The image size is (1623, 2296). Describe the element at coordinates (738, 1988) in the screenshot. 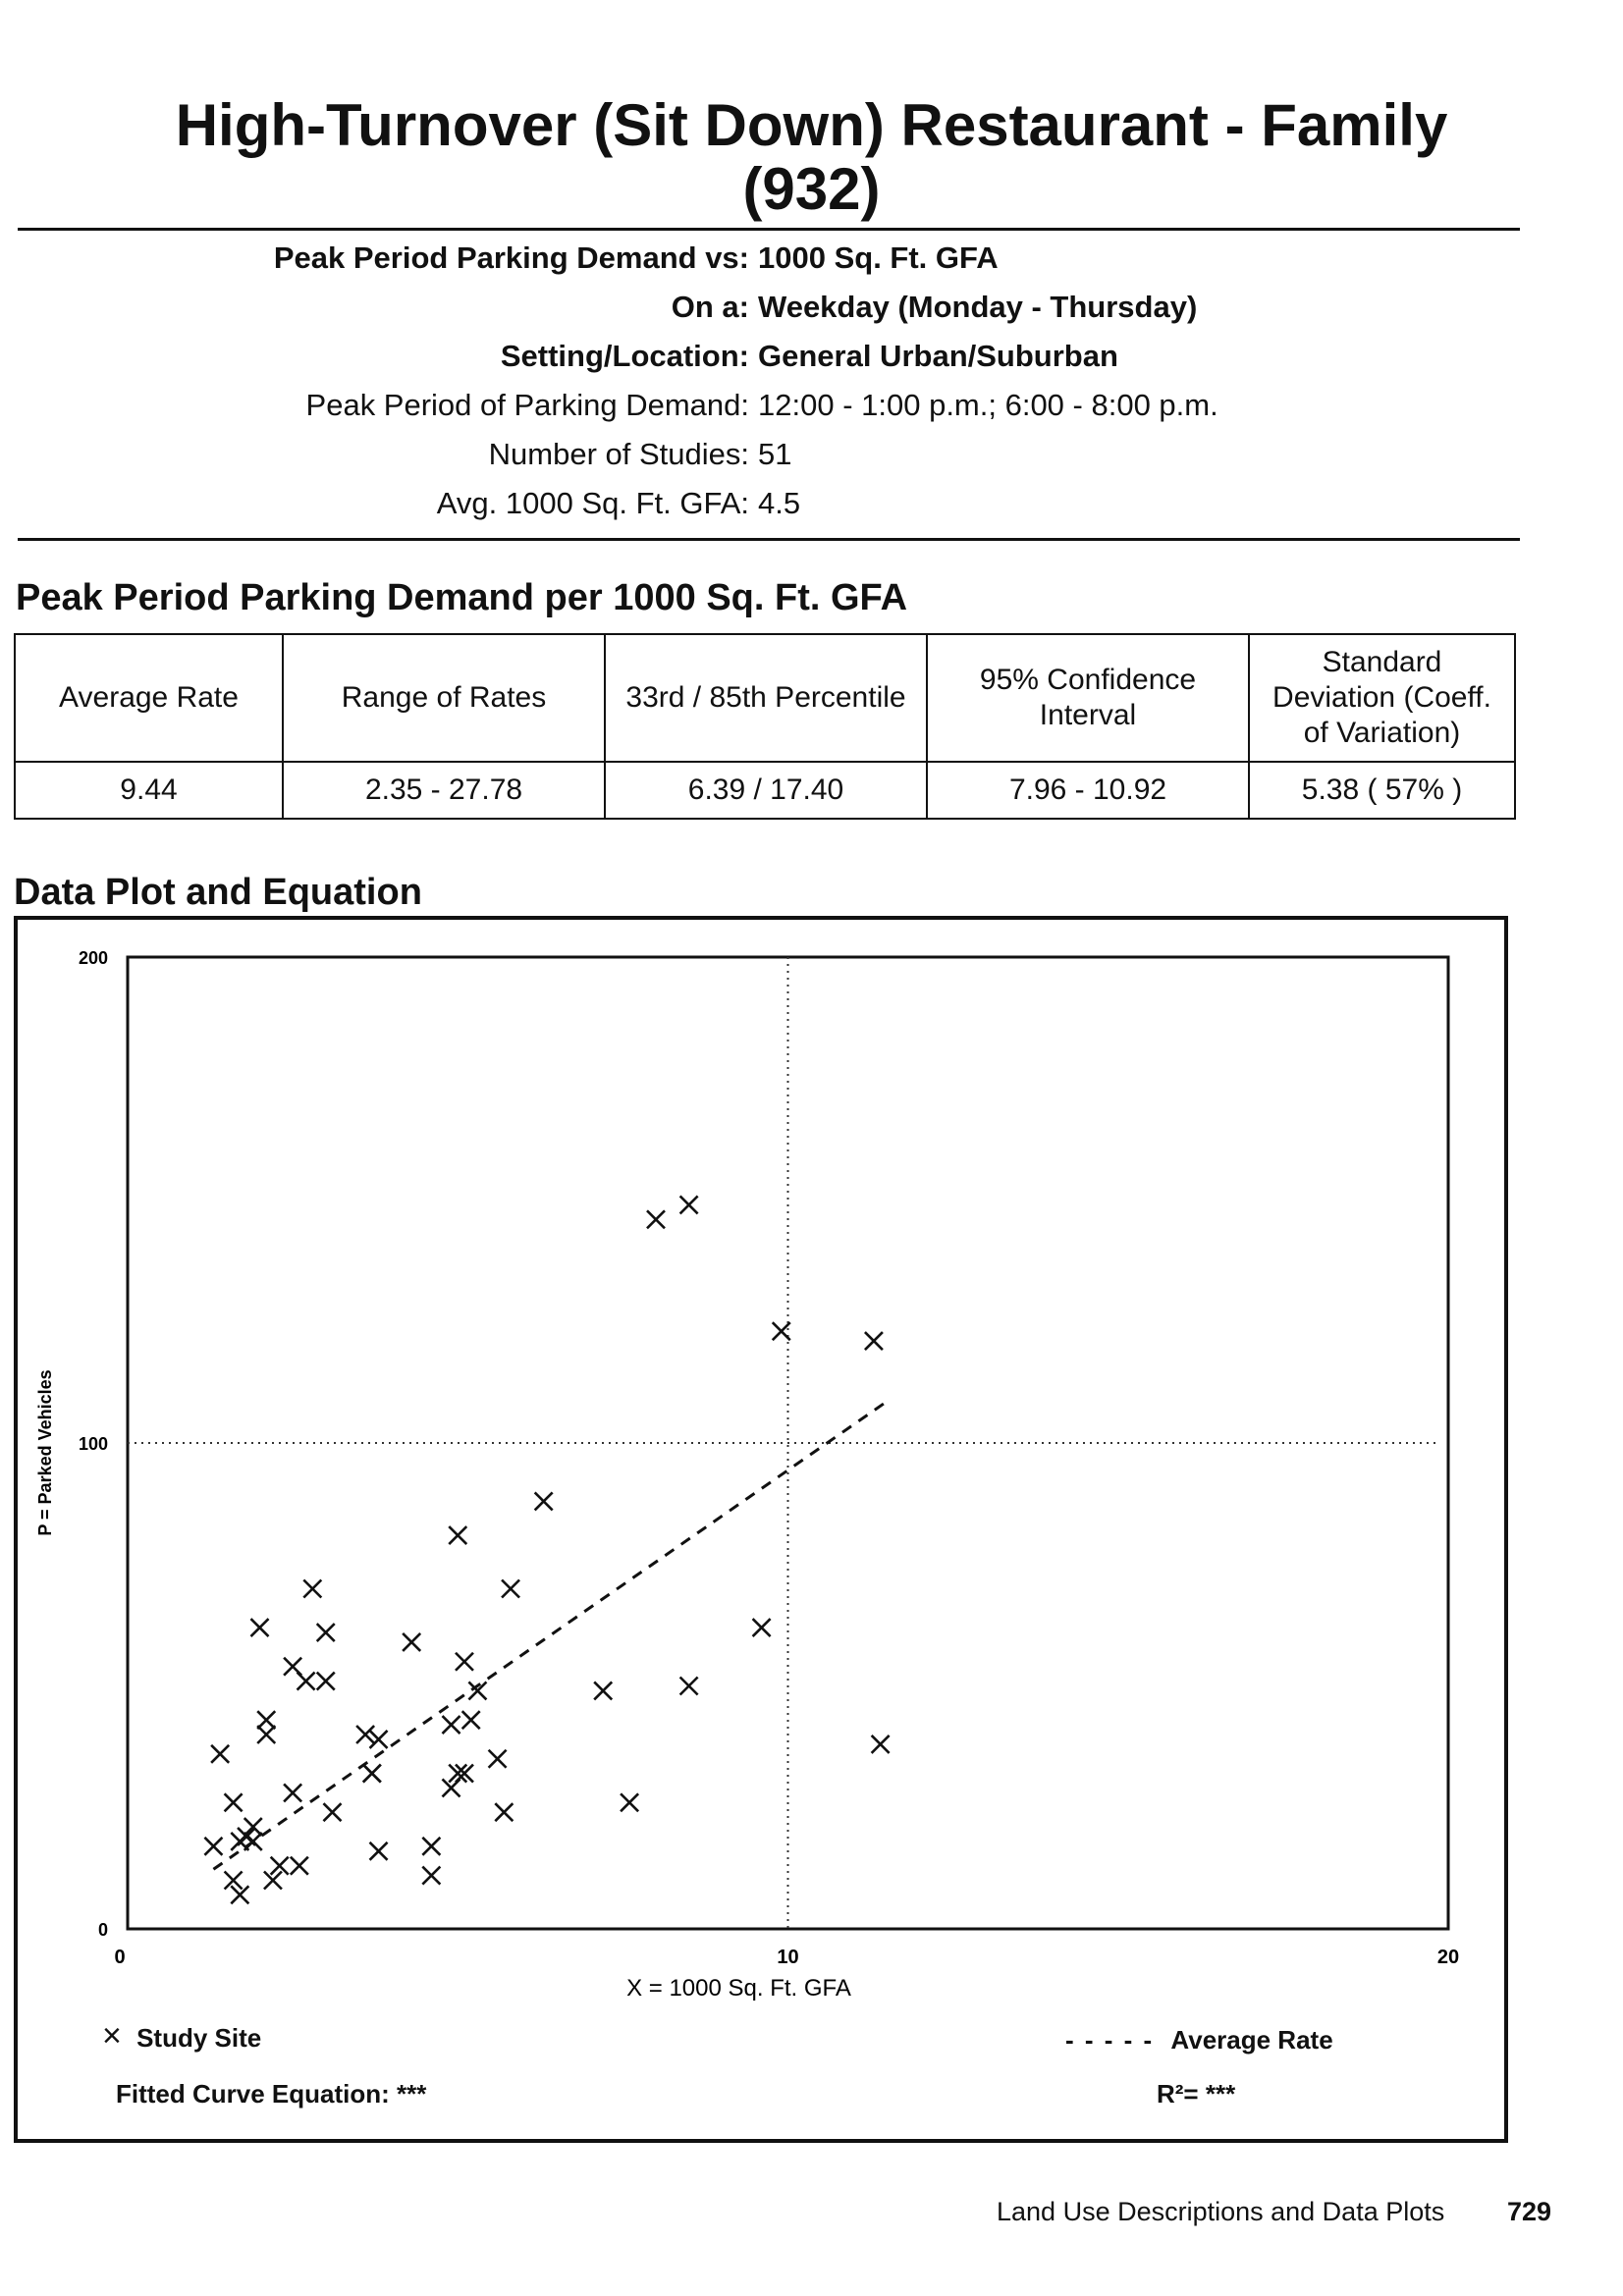

I see `x-axis-label: X = 1000 Sq. Ft. GFA` at that location.